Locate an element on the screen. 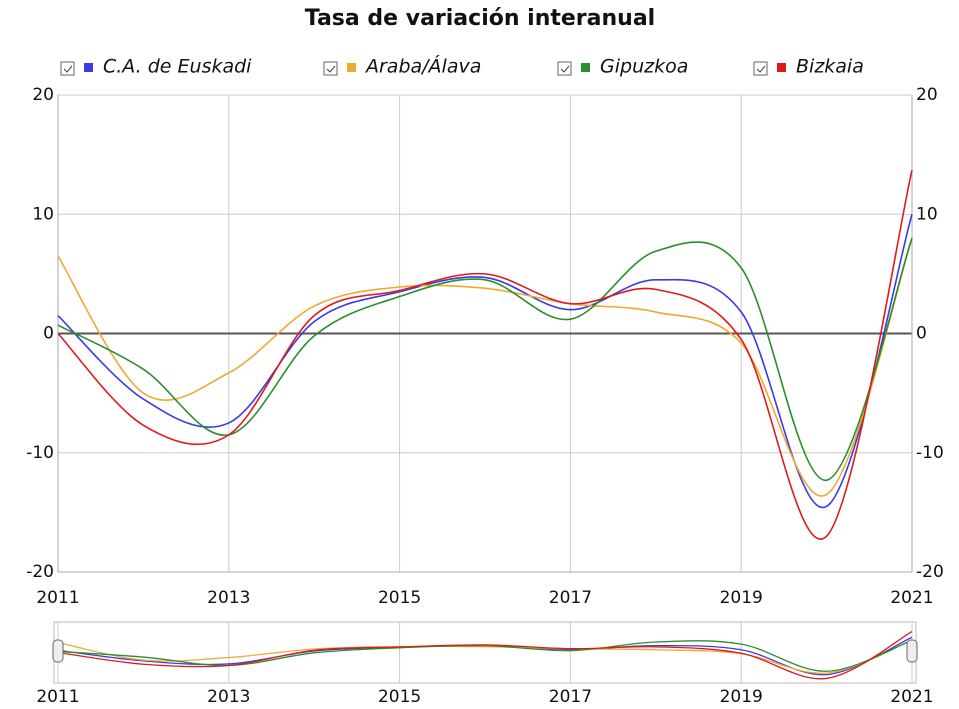 This screenshot has height=709, width=959. y-tick-label: 20 is located at coordinates (43, 95).